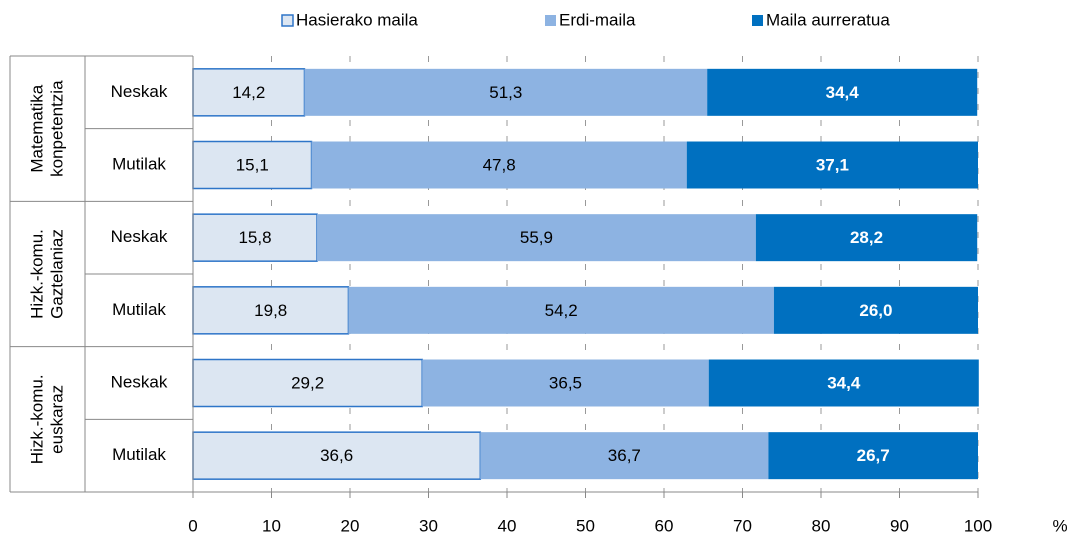 The width and height of the screenshot is (1073, 545). I want to click on value-label: 29,2, so click(307, 382).